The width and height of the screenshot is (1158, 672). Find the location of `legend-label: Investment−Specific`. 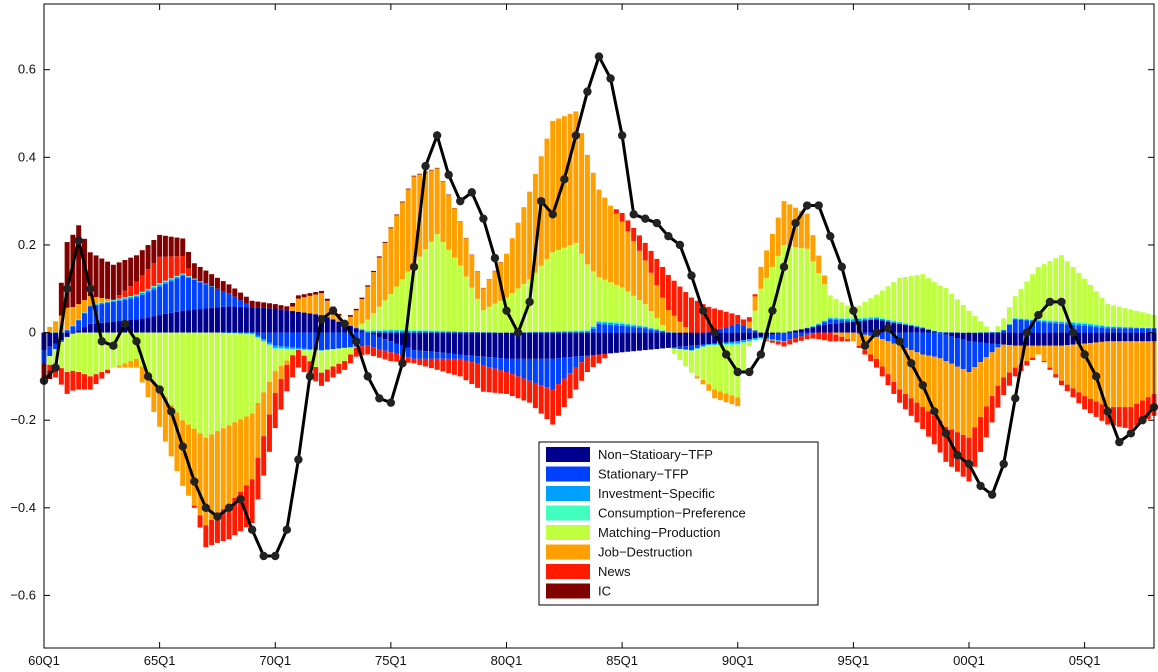

legend-label: Investment−Specific is located at coordinates (656, 493).